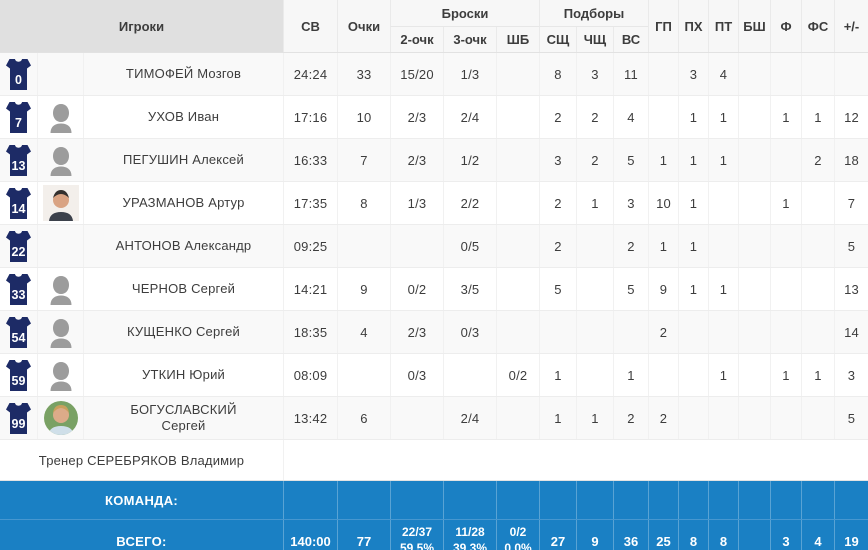 The image size is (868, 550). What do you see at coordinates (817, 375) in the screenshot?
I see `stat-fouls-drawn: 1` at bounding box center [817, 375].